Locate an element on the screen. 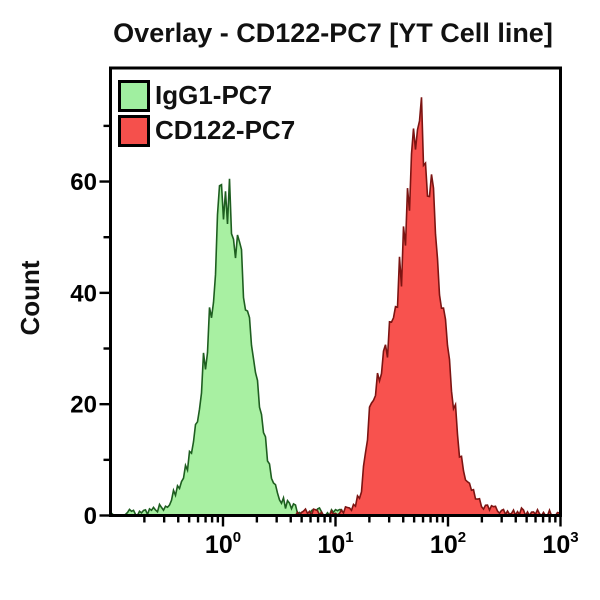 This screenshot has height=600, width=600. legend-item-igg1: IgG1-PC7 is located at coordinates (206, 95).